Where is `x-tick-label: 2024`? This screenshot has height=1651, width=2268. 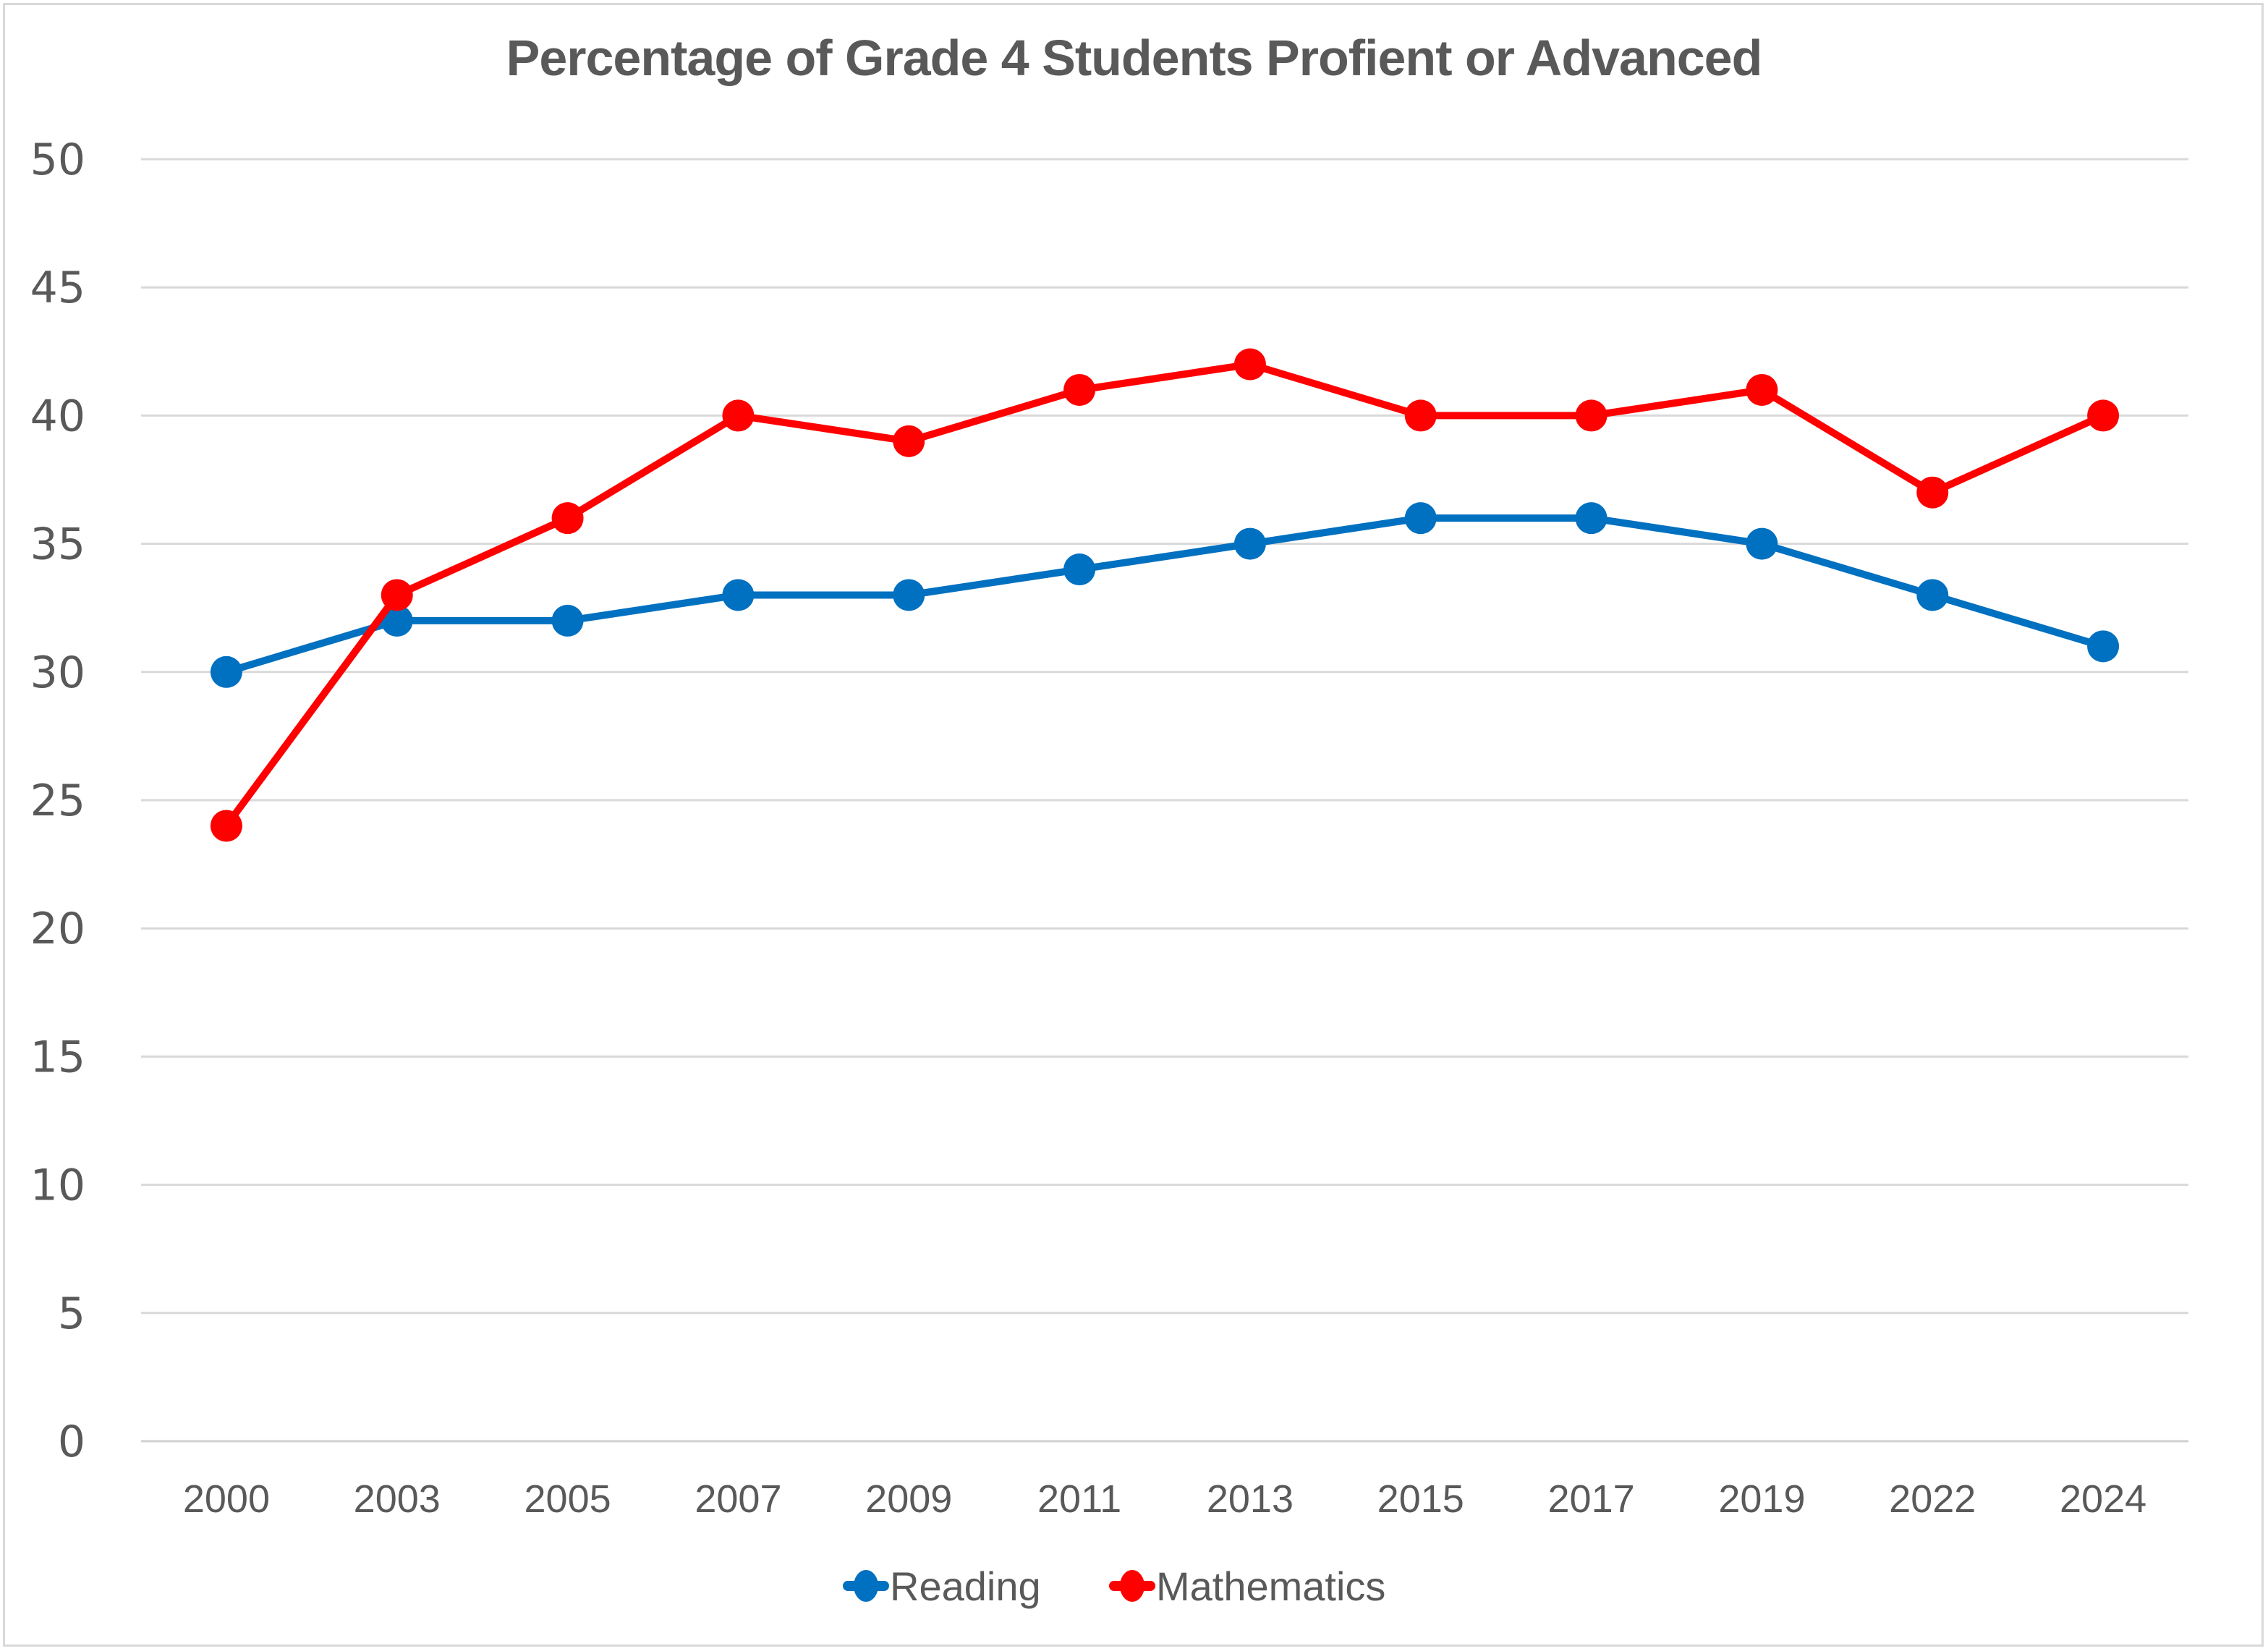
x-tick-label: 2024 is located at coordinates (2103, 1499).